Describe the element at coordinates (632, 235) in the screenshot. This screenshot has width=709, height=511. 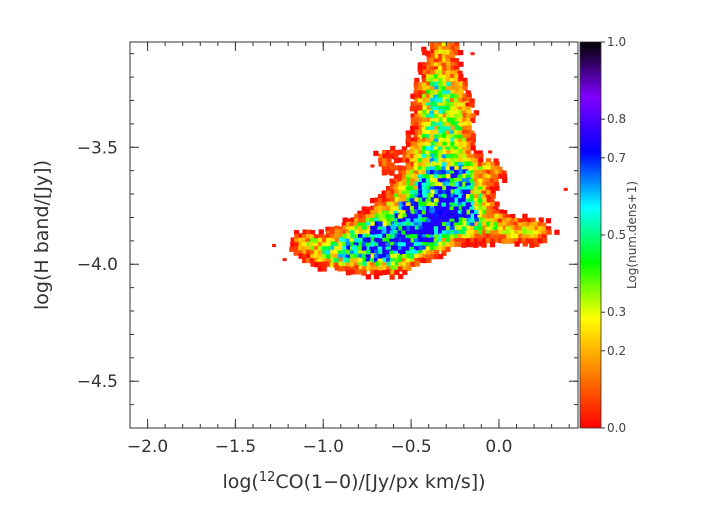
I see `colorbar-title: Log(num.dens+1)` at that location.